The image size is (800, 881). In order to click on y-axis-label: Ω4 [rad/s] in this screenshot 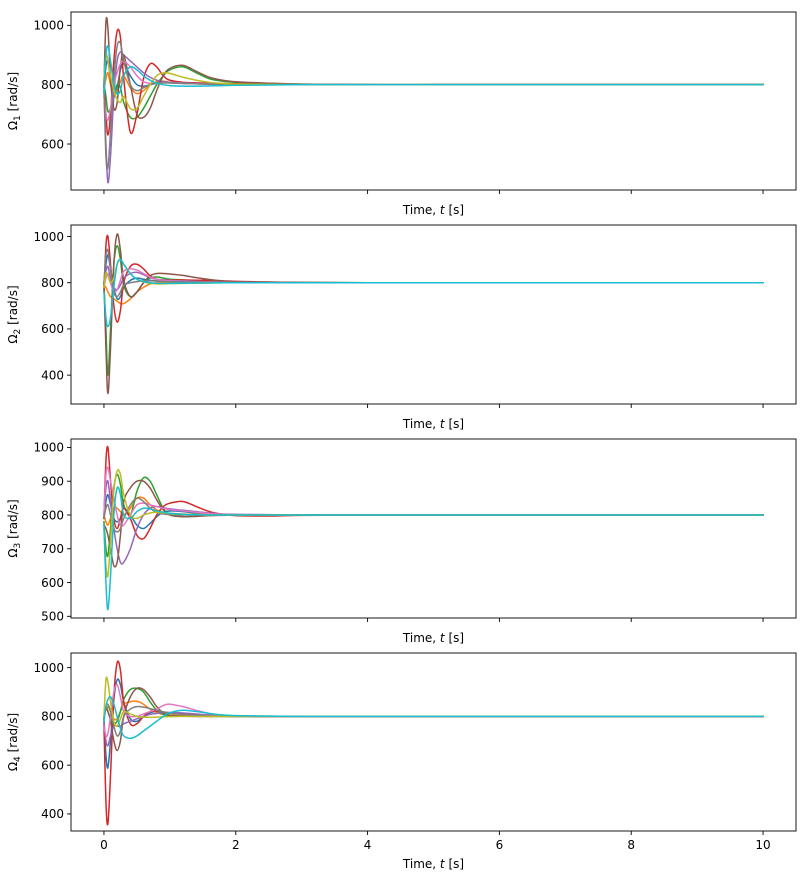, I will do `click(14, 742)`.